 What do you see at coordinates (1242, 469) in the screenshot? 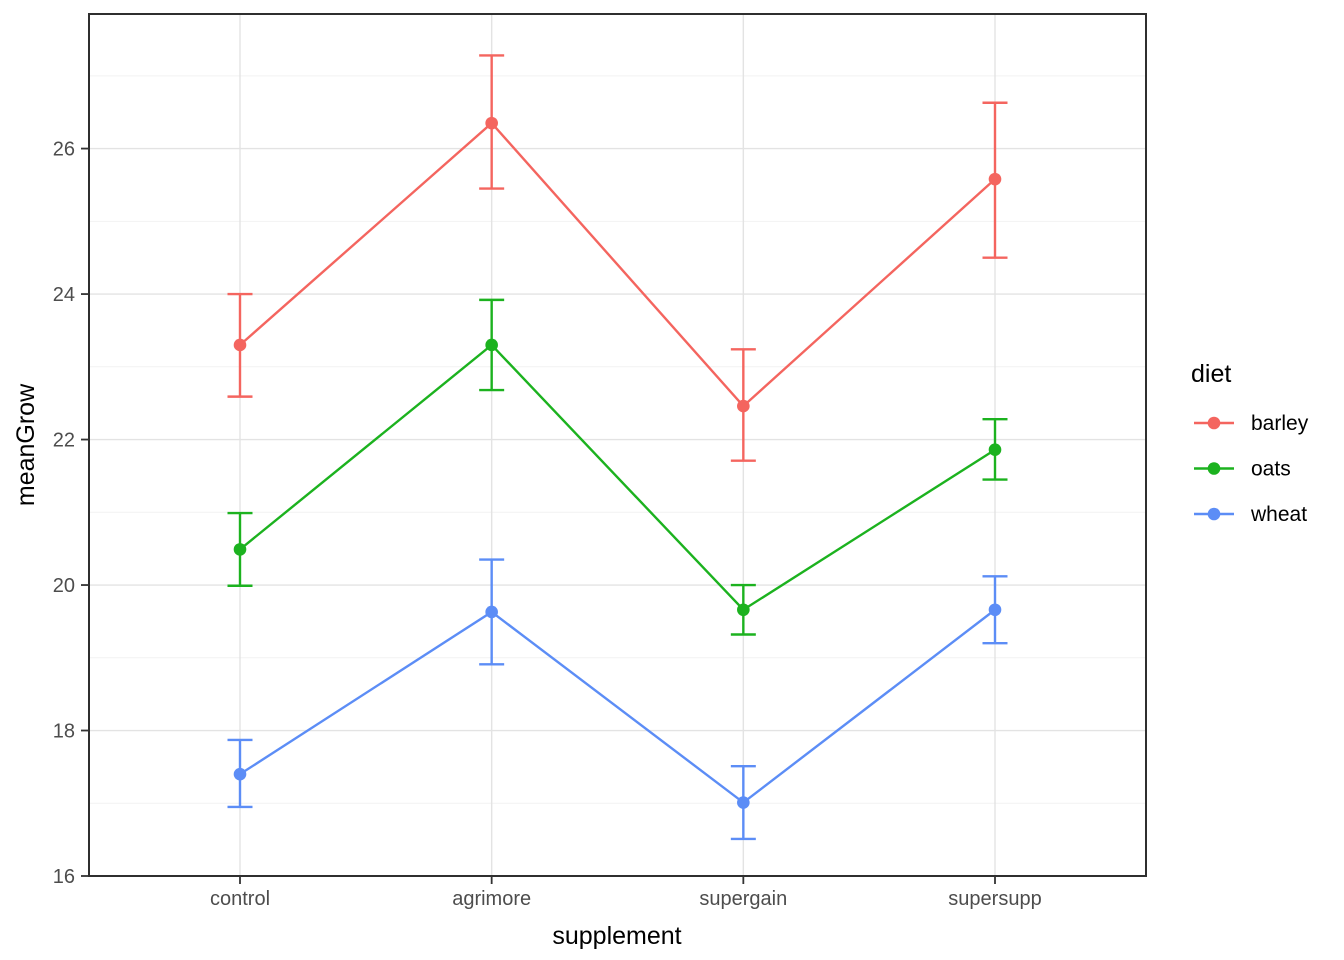
I see `legend-item-oats: oats` at bounding box center [1242, 469].